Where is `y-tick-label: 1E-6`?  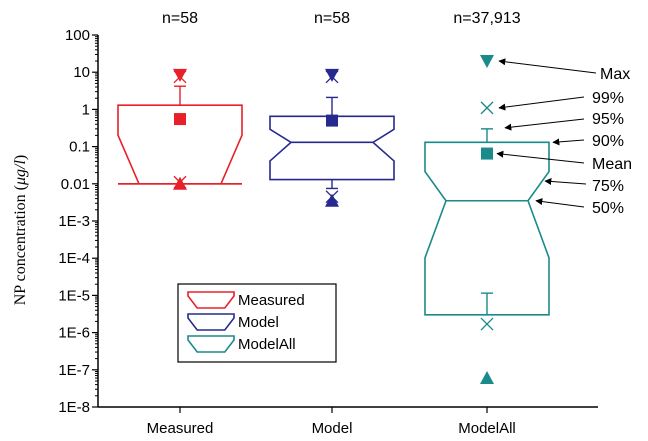 y-tick-label: 1E-6 is located at coordinates (74, 333).